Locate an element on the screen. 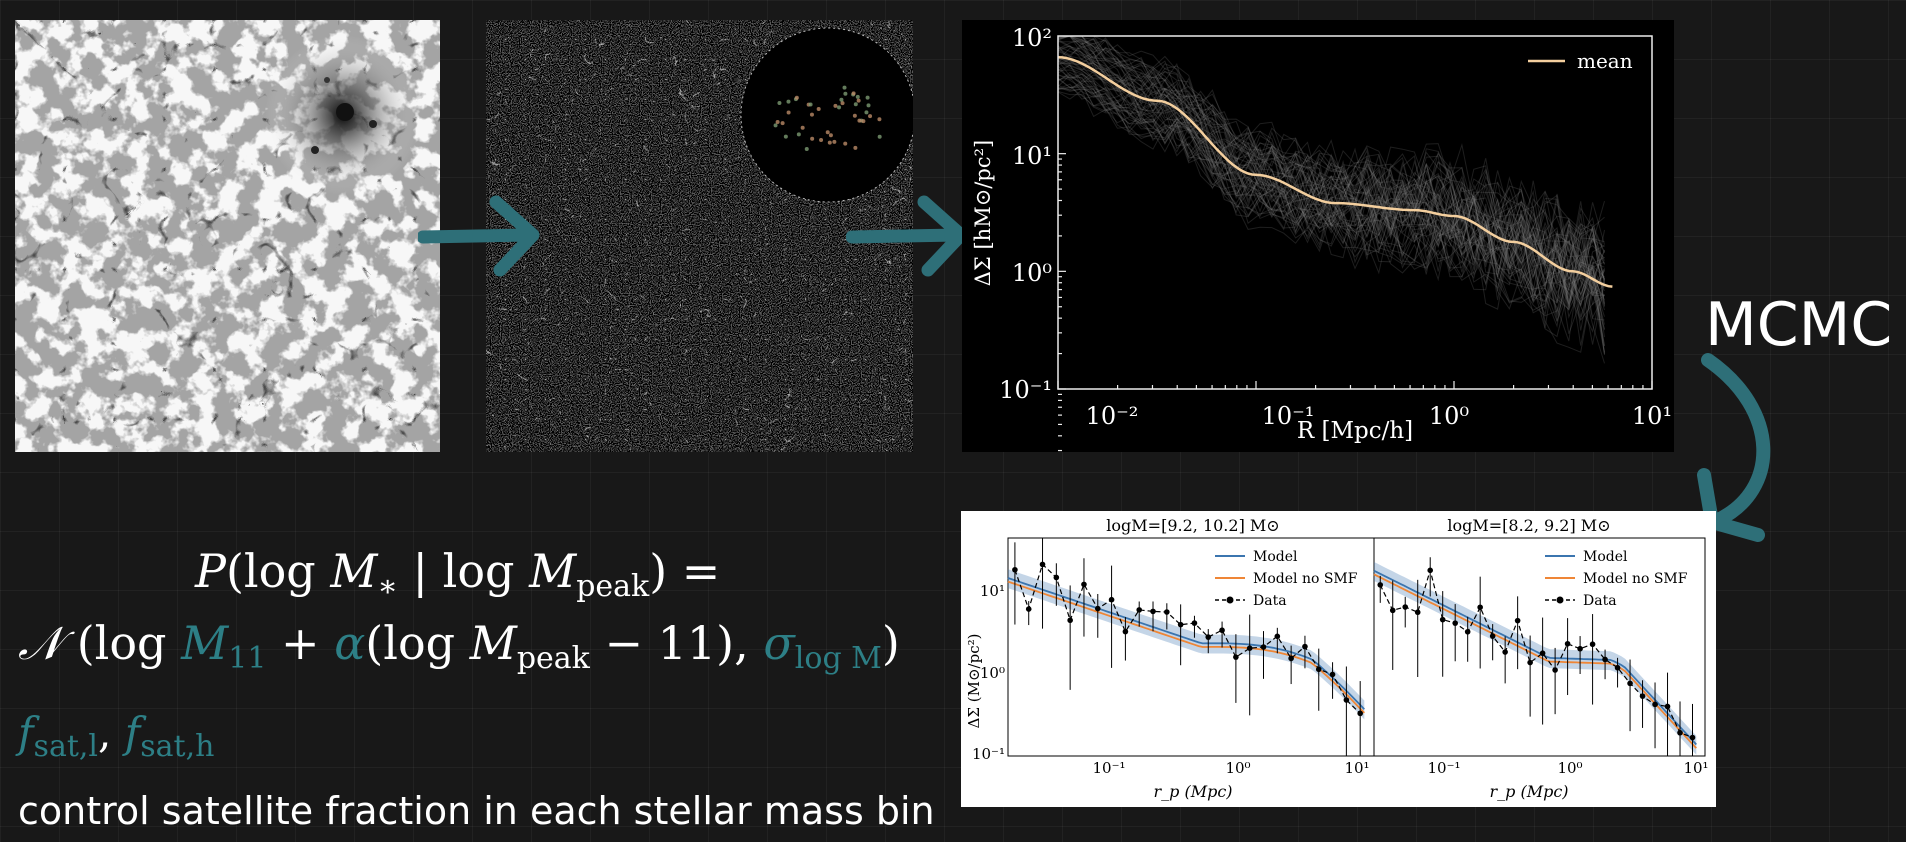  curved-arrow-icon is located at coordinates (1734, 447).